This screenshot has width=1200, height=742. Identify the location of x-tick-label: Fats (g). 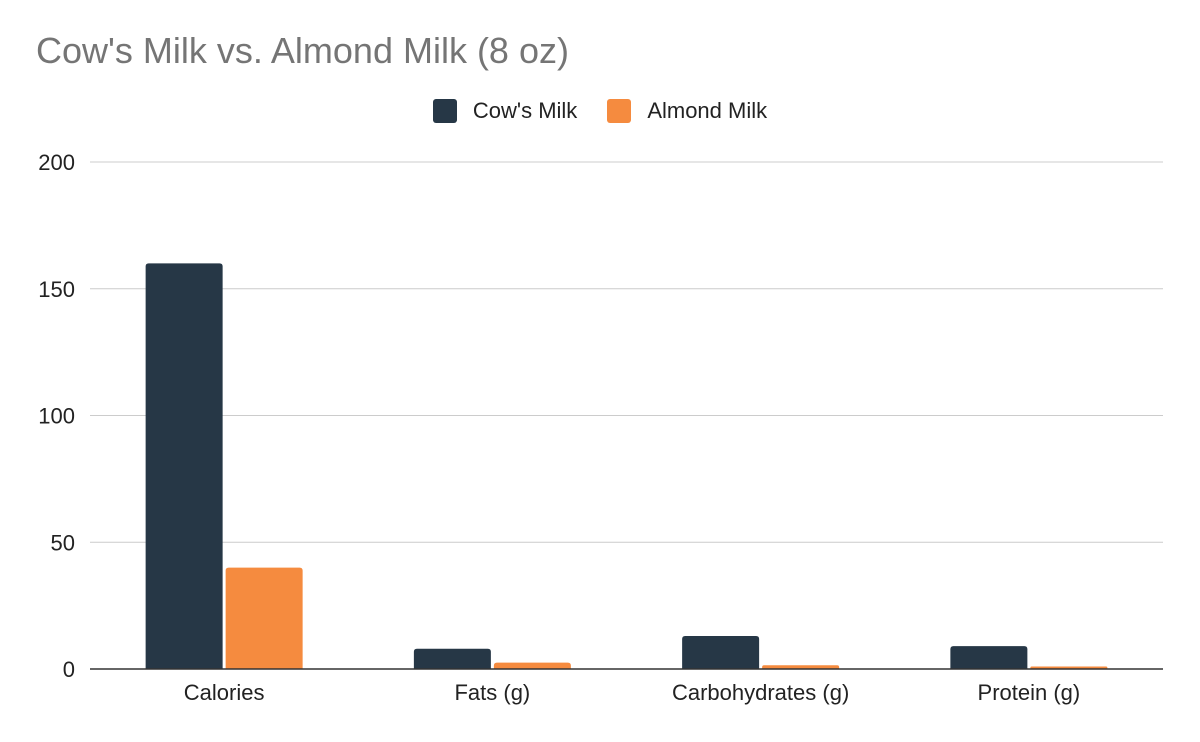
(492, 692).